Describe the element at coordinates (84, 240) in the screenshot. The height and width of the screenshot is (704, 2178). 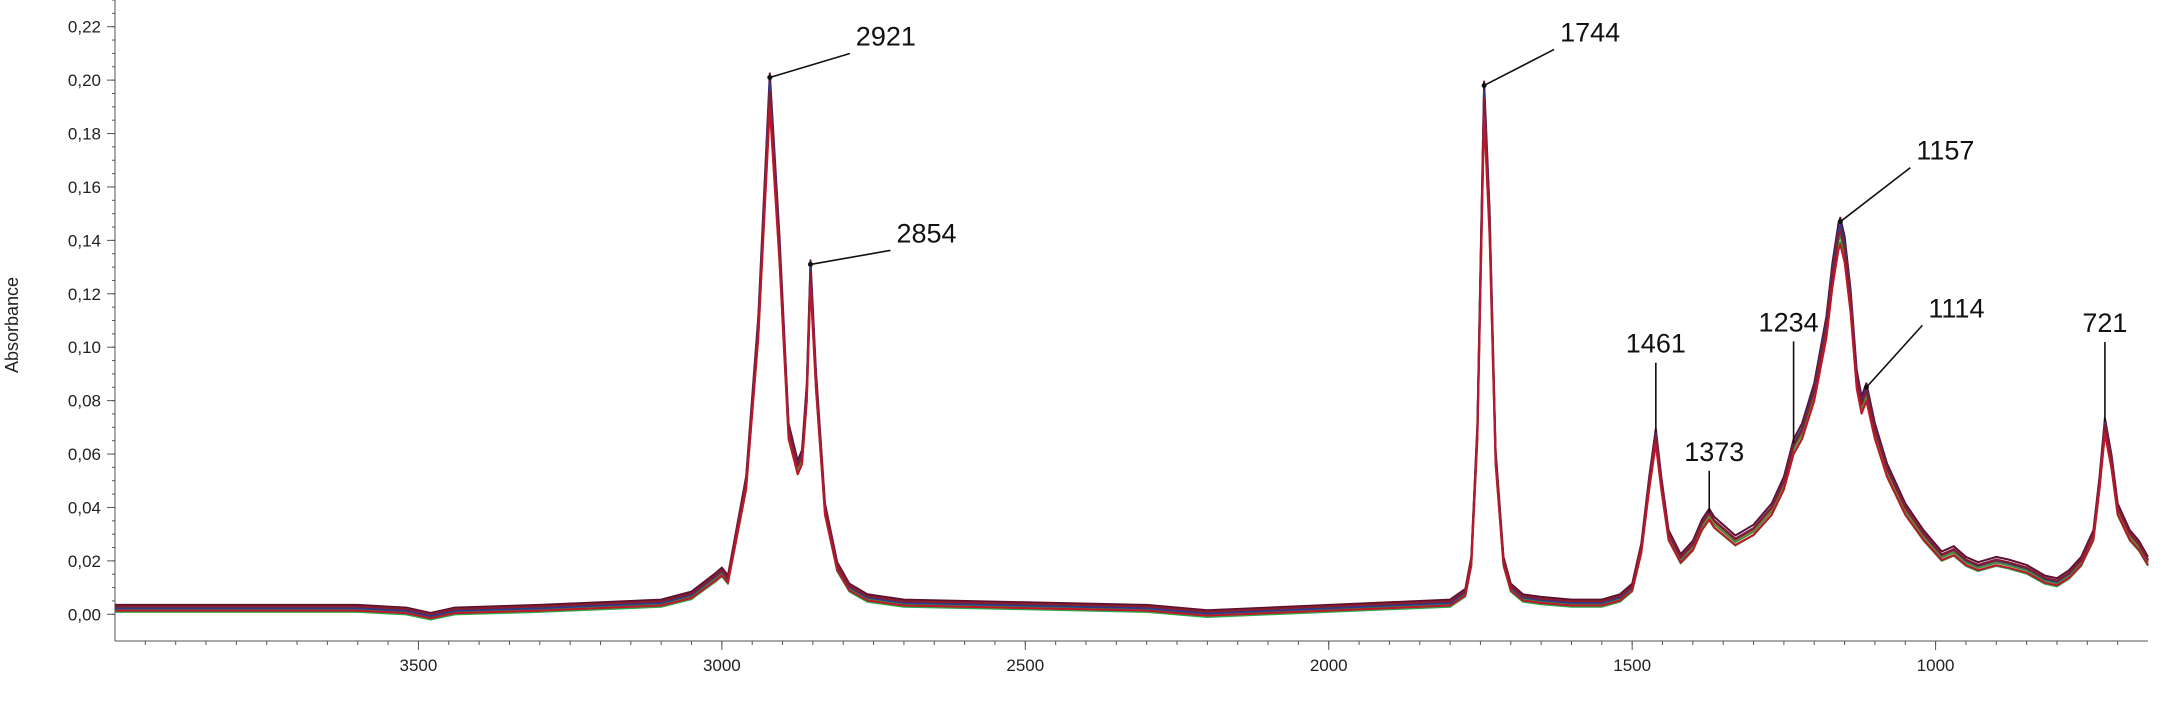
I see `y-tick-label: 0,14` at that location.